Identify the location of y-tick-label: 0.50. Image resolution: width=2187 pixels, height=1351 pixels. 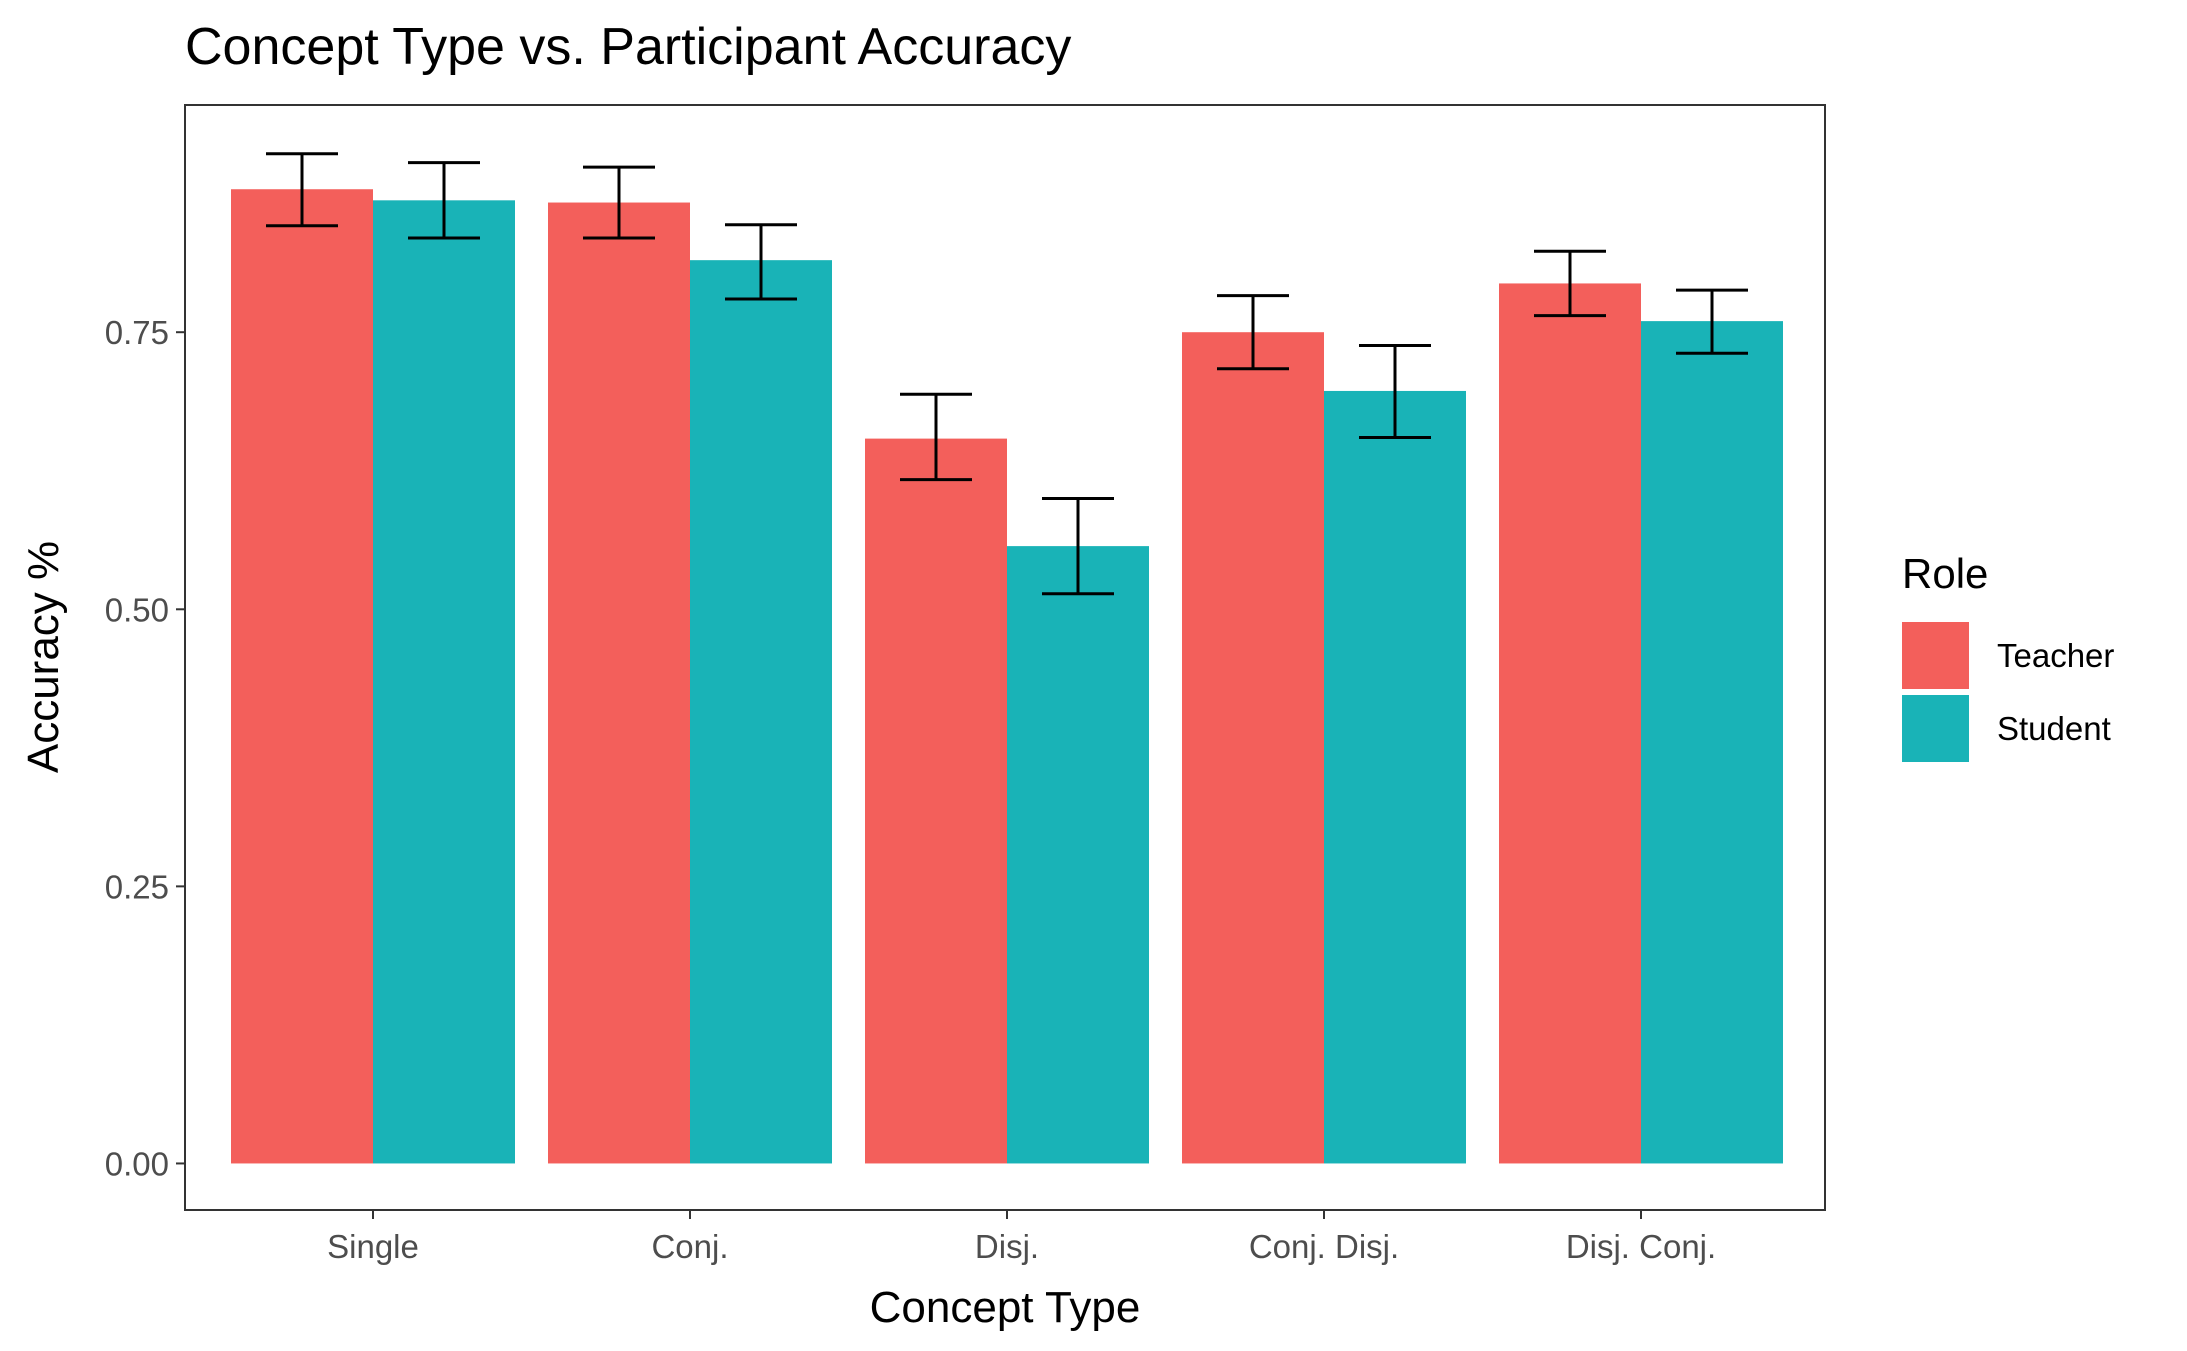
(137, 609).